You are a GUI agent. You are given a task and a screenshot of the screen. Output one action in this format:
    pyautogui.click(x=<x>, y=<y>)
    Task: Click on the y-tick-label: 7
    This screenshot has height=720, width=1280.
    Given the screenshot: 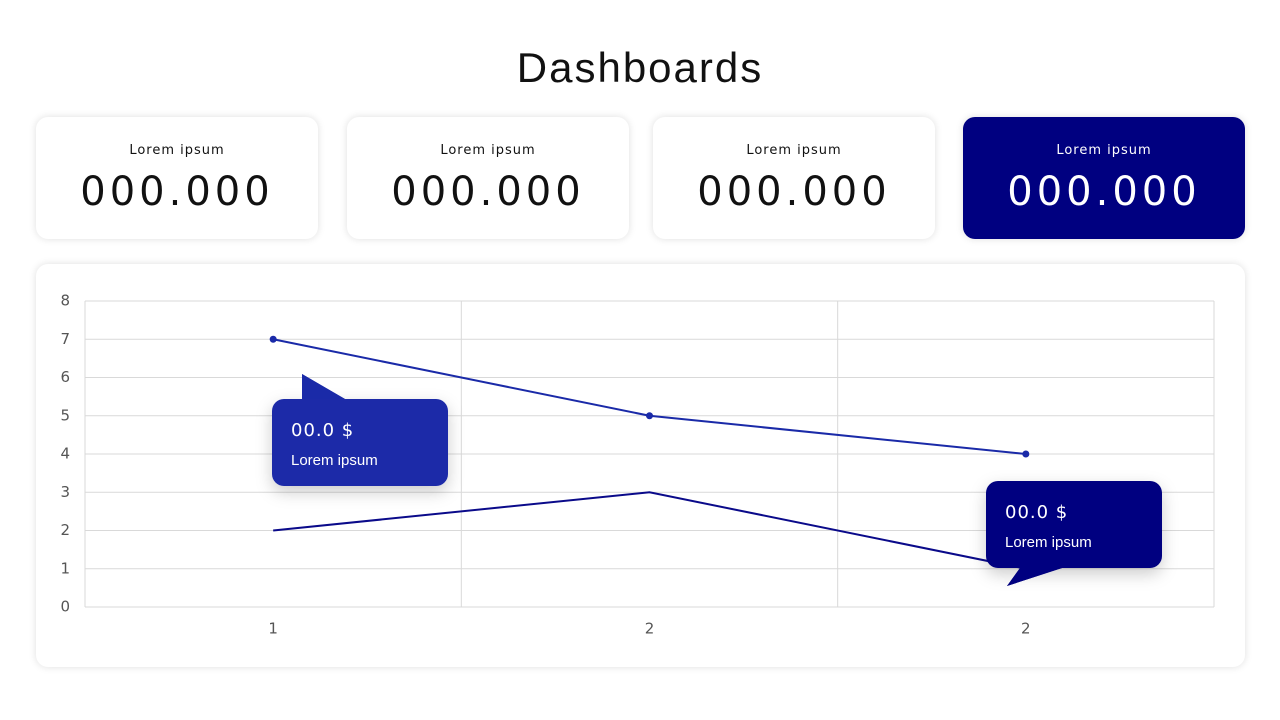 What is the action you would take?
    pyautogui.click(x=65, y=339)
    